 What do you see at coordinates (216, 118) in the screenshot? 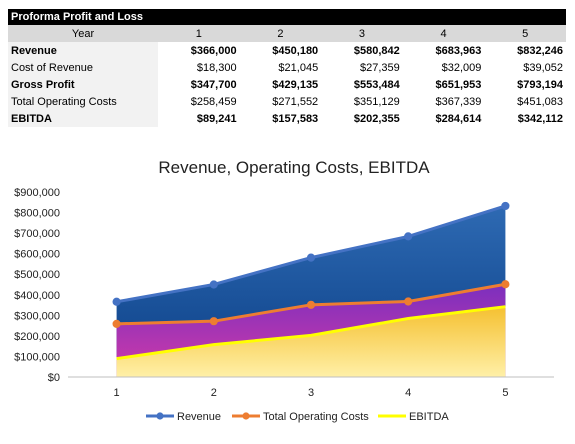
I see `cell: $89,241` at bounding box center [216, 118].